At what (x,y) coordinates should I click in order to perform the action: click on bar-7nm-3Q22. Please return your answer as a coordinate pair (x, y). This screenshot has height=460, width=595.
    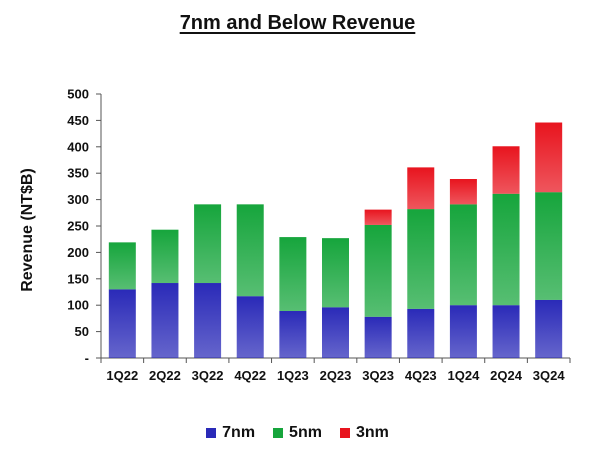
    Looking at the image, I should click on (208, 320).